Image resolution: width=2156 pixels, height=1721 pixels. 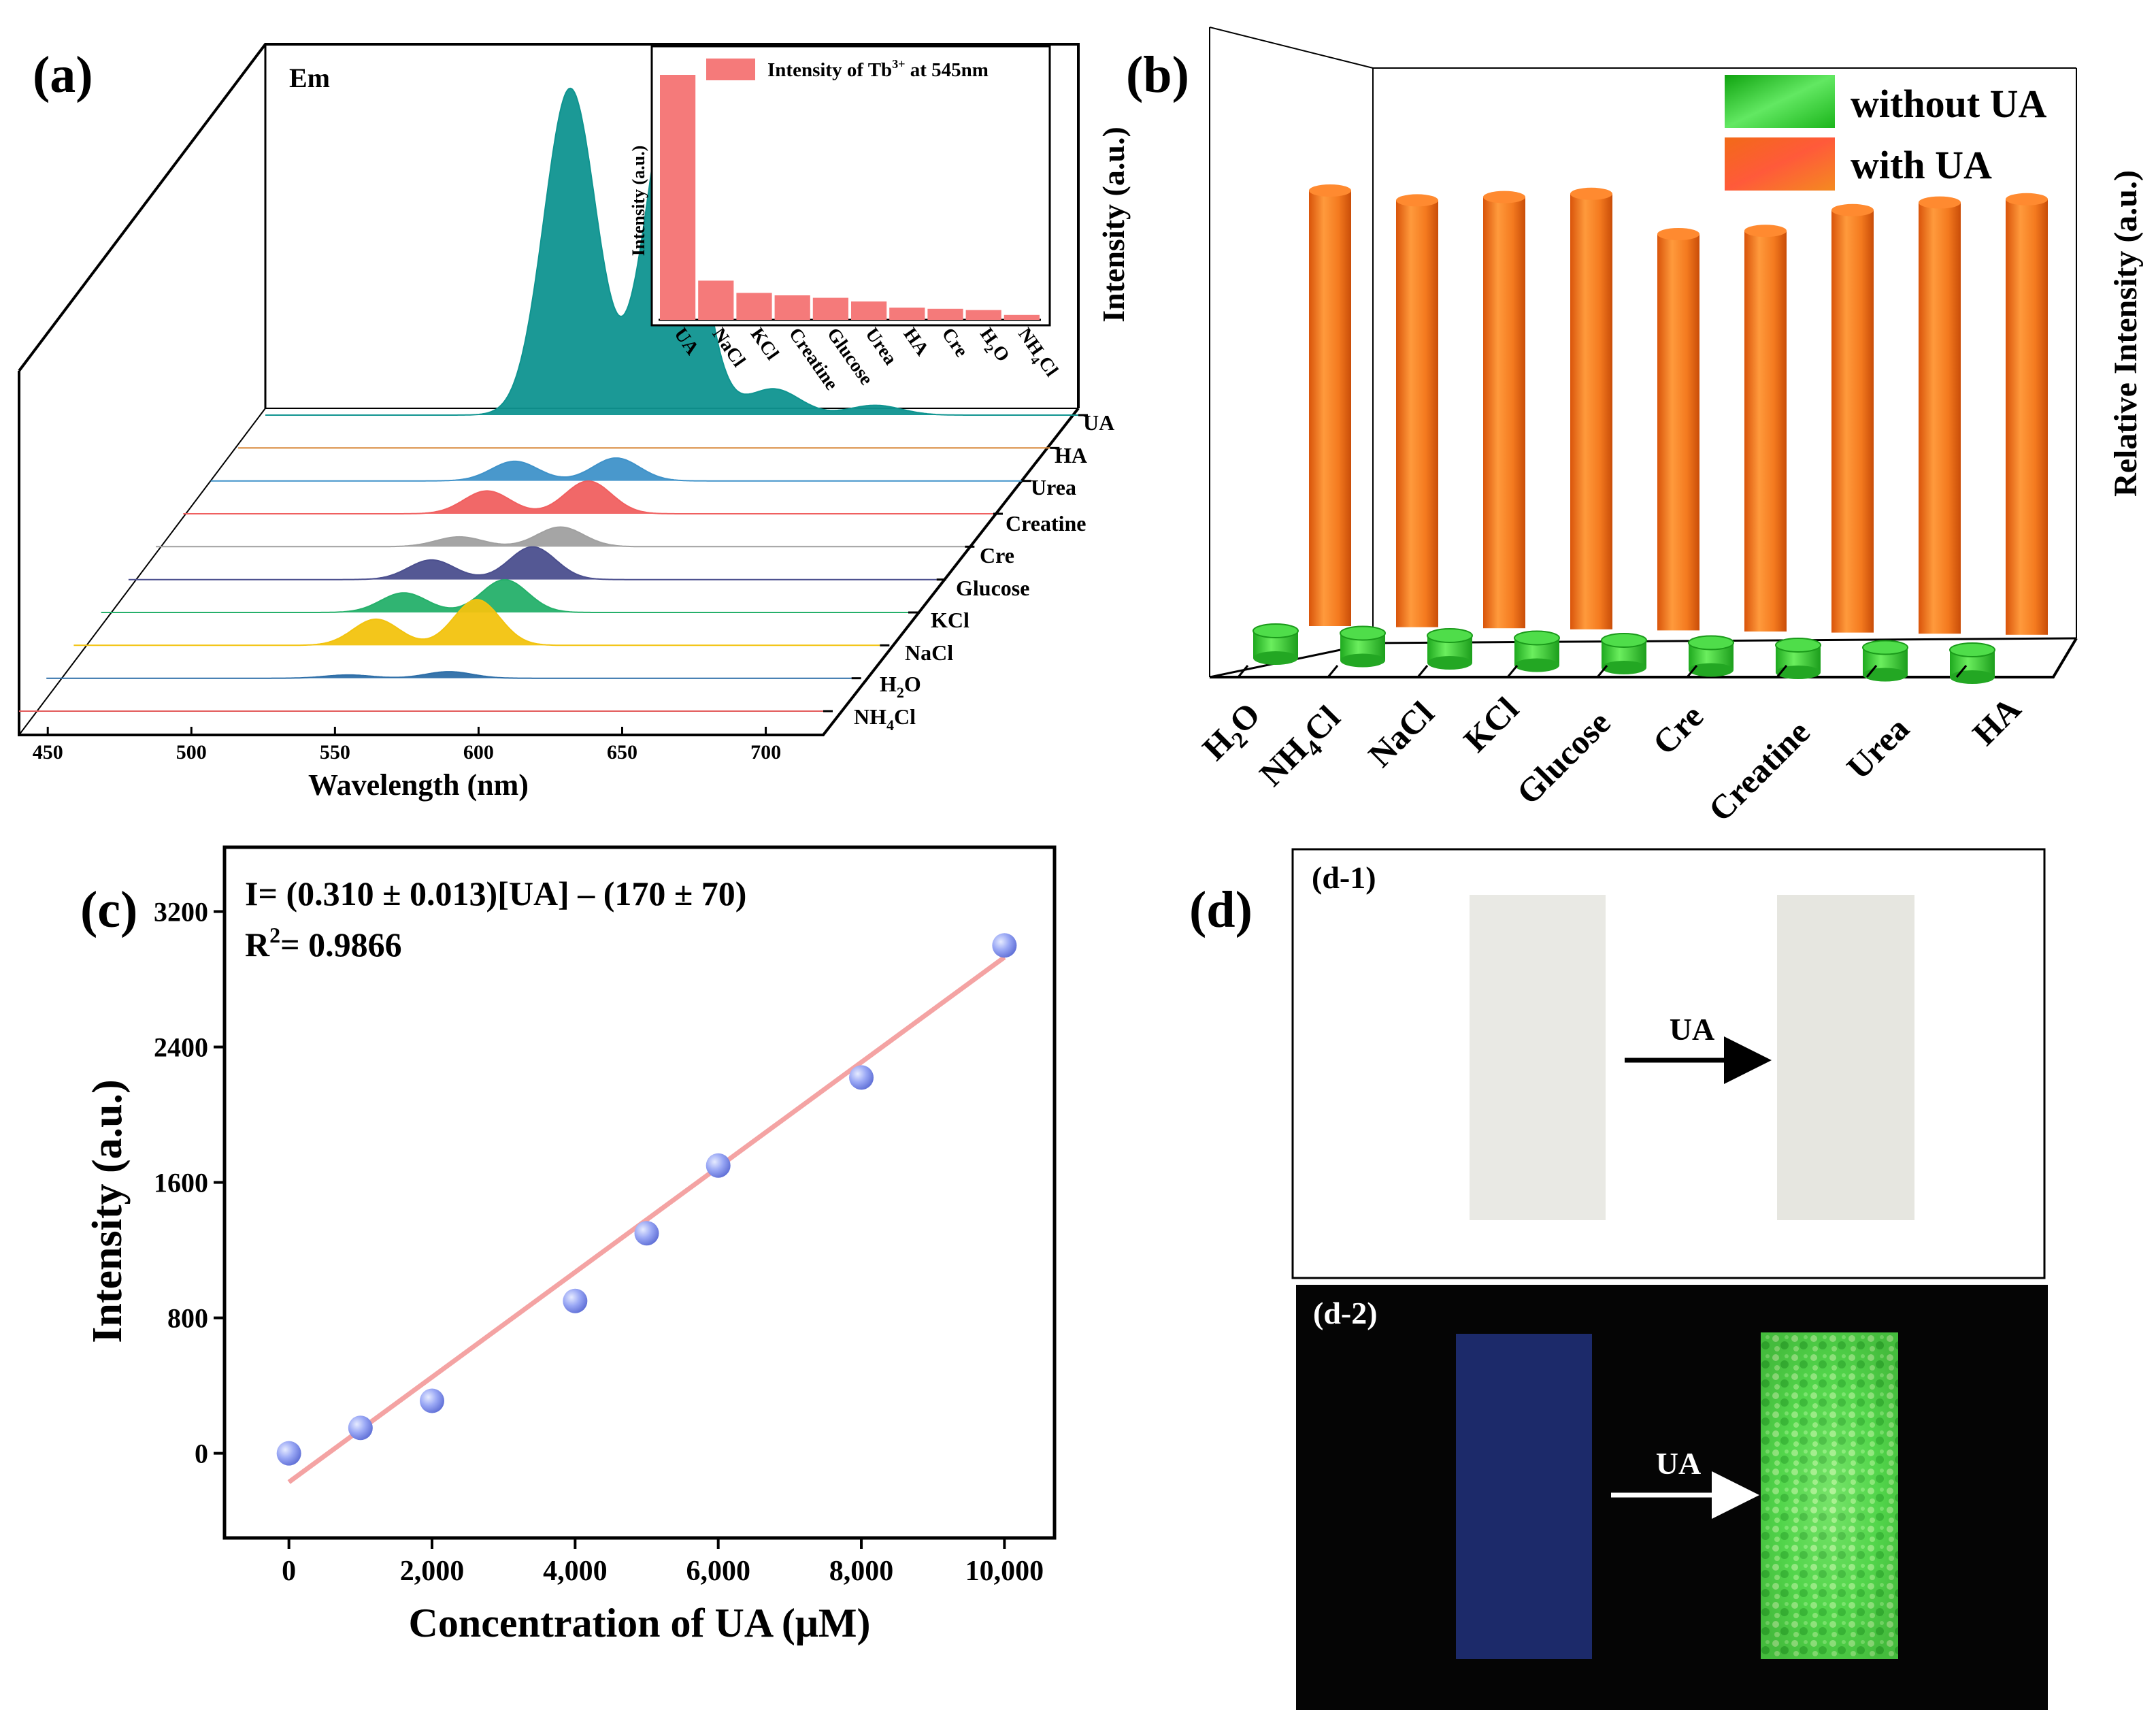 I want to click on b-cat-kcl: KCl, so click(x=1491, y=724).